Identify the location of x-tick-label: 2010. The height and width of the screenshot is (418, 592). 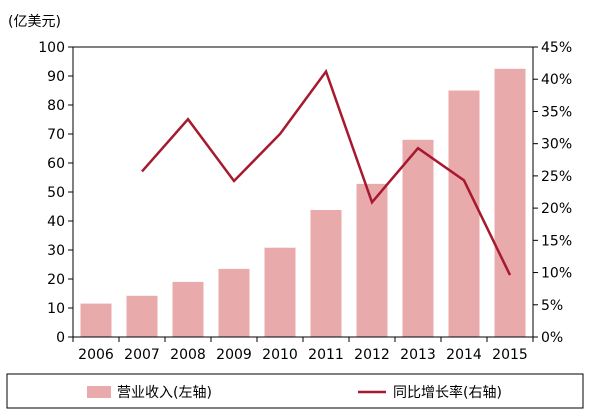
(280, 355).